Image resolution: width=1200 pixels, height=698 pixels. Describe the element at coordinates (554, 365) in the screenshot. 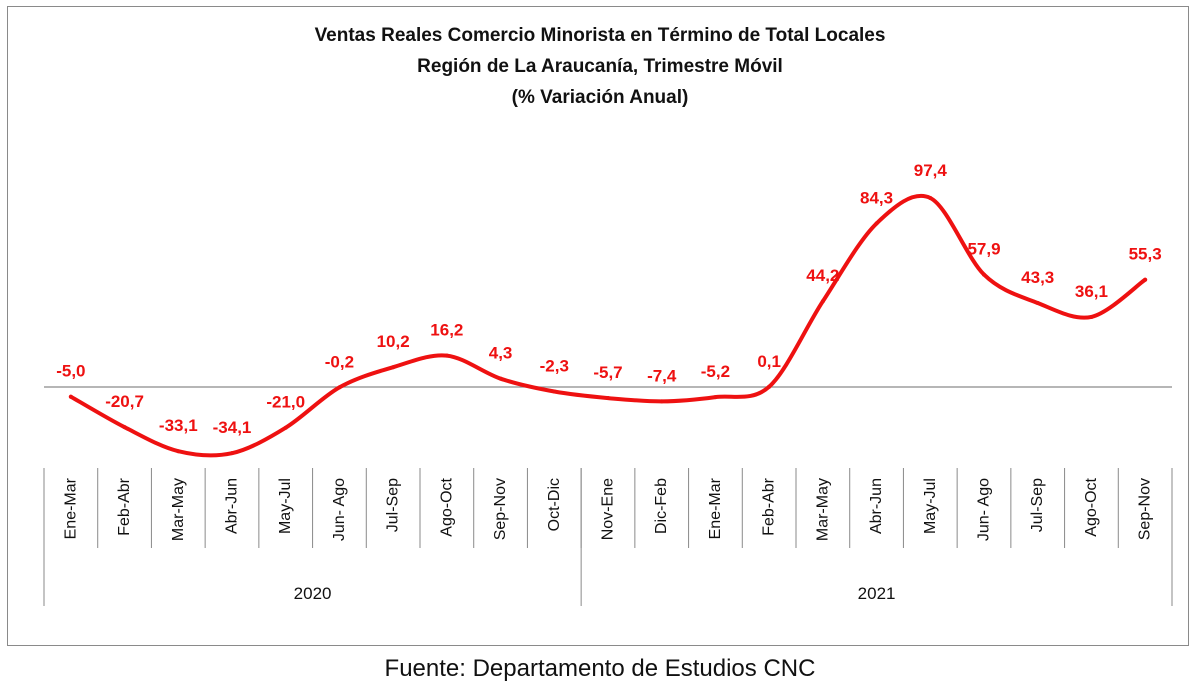

I see `data-label: -2,3` at that location.